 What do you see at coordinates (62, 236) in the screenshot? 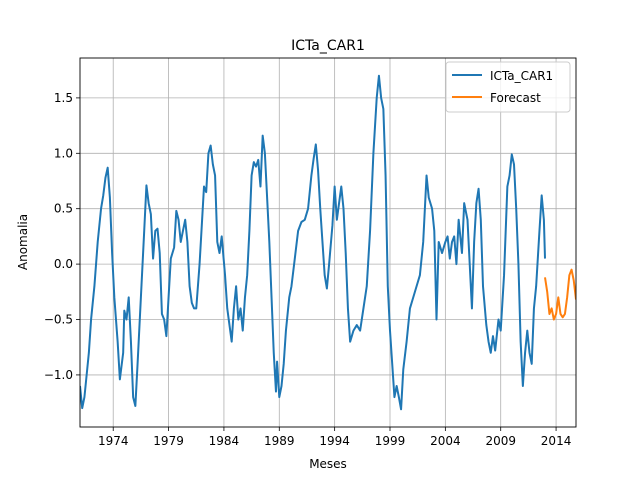
I see `y-axis: −1.0 −0.5 0.0 0.5 1.0 1.5` at bounding box center [62, 236].